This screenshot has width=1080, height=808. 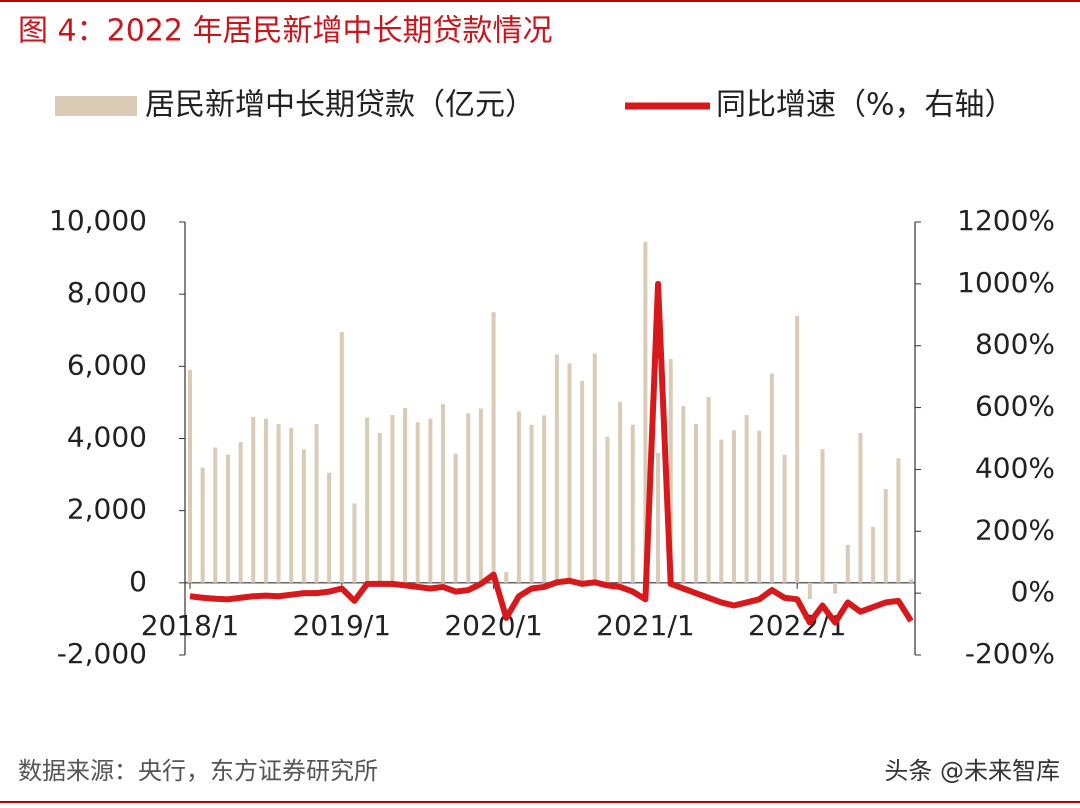 What do you see at coordinates (1006, 282) in the screenshot?
I see `y2-tick-label: 1000%` at bounding box center [1006, 282].